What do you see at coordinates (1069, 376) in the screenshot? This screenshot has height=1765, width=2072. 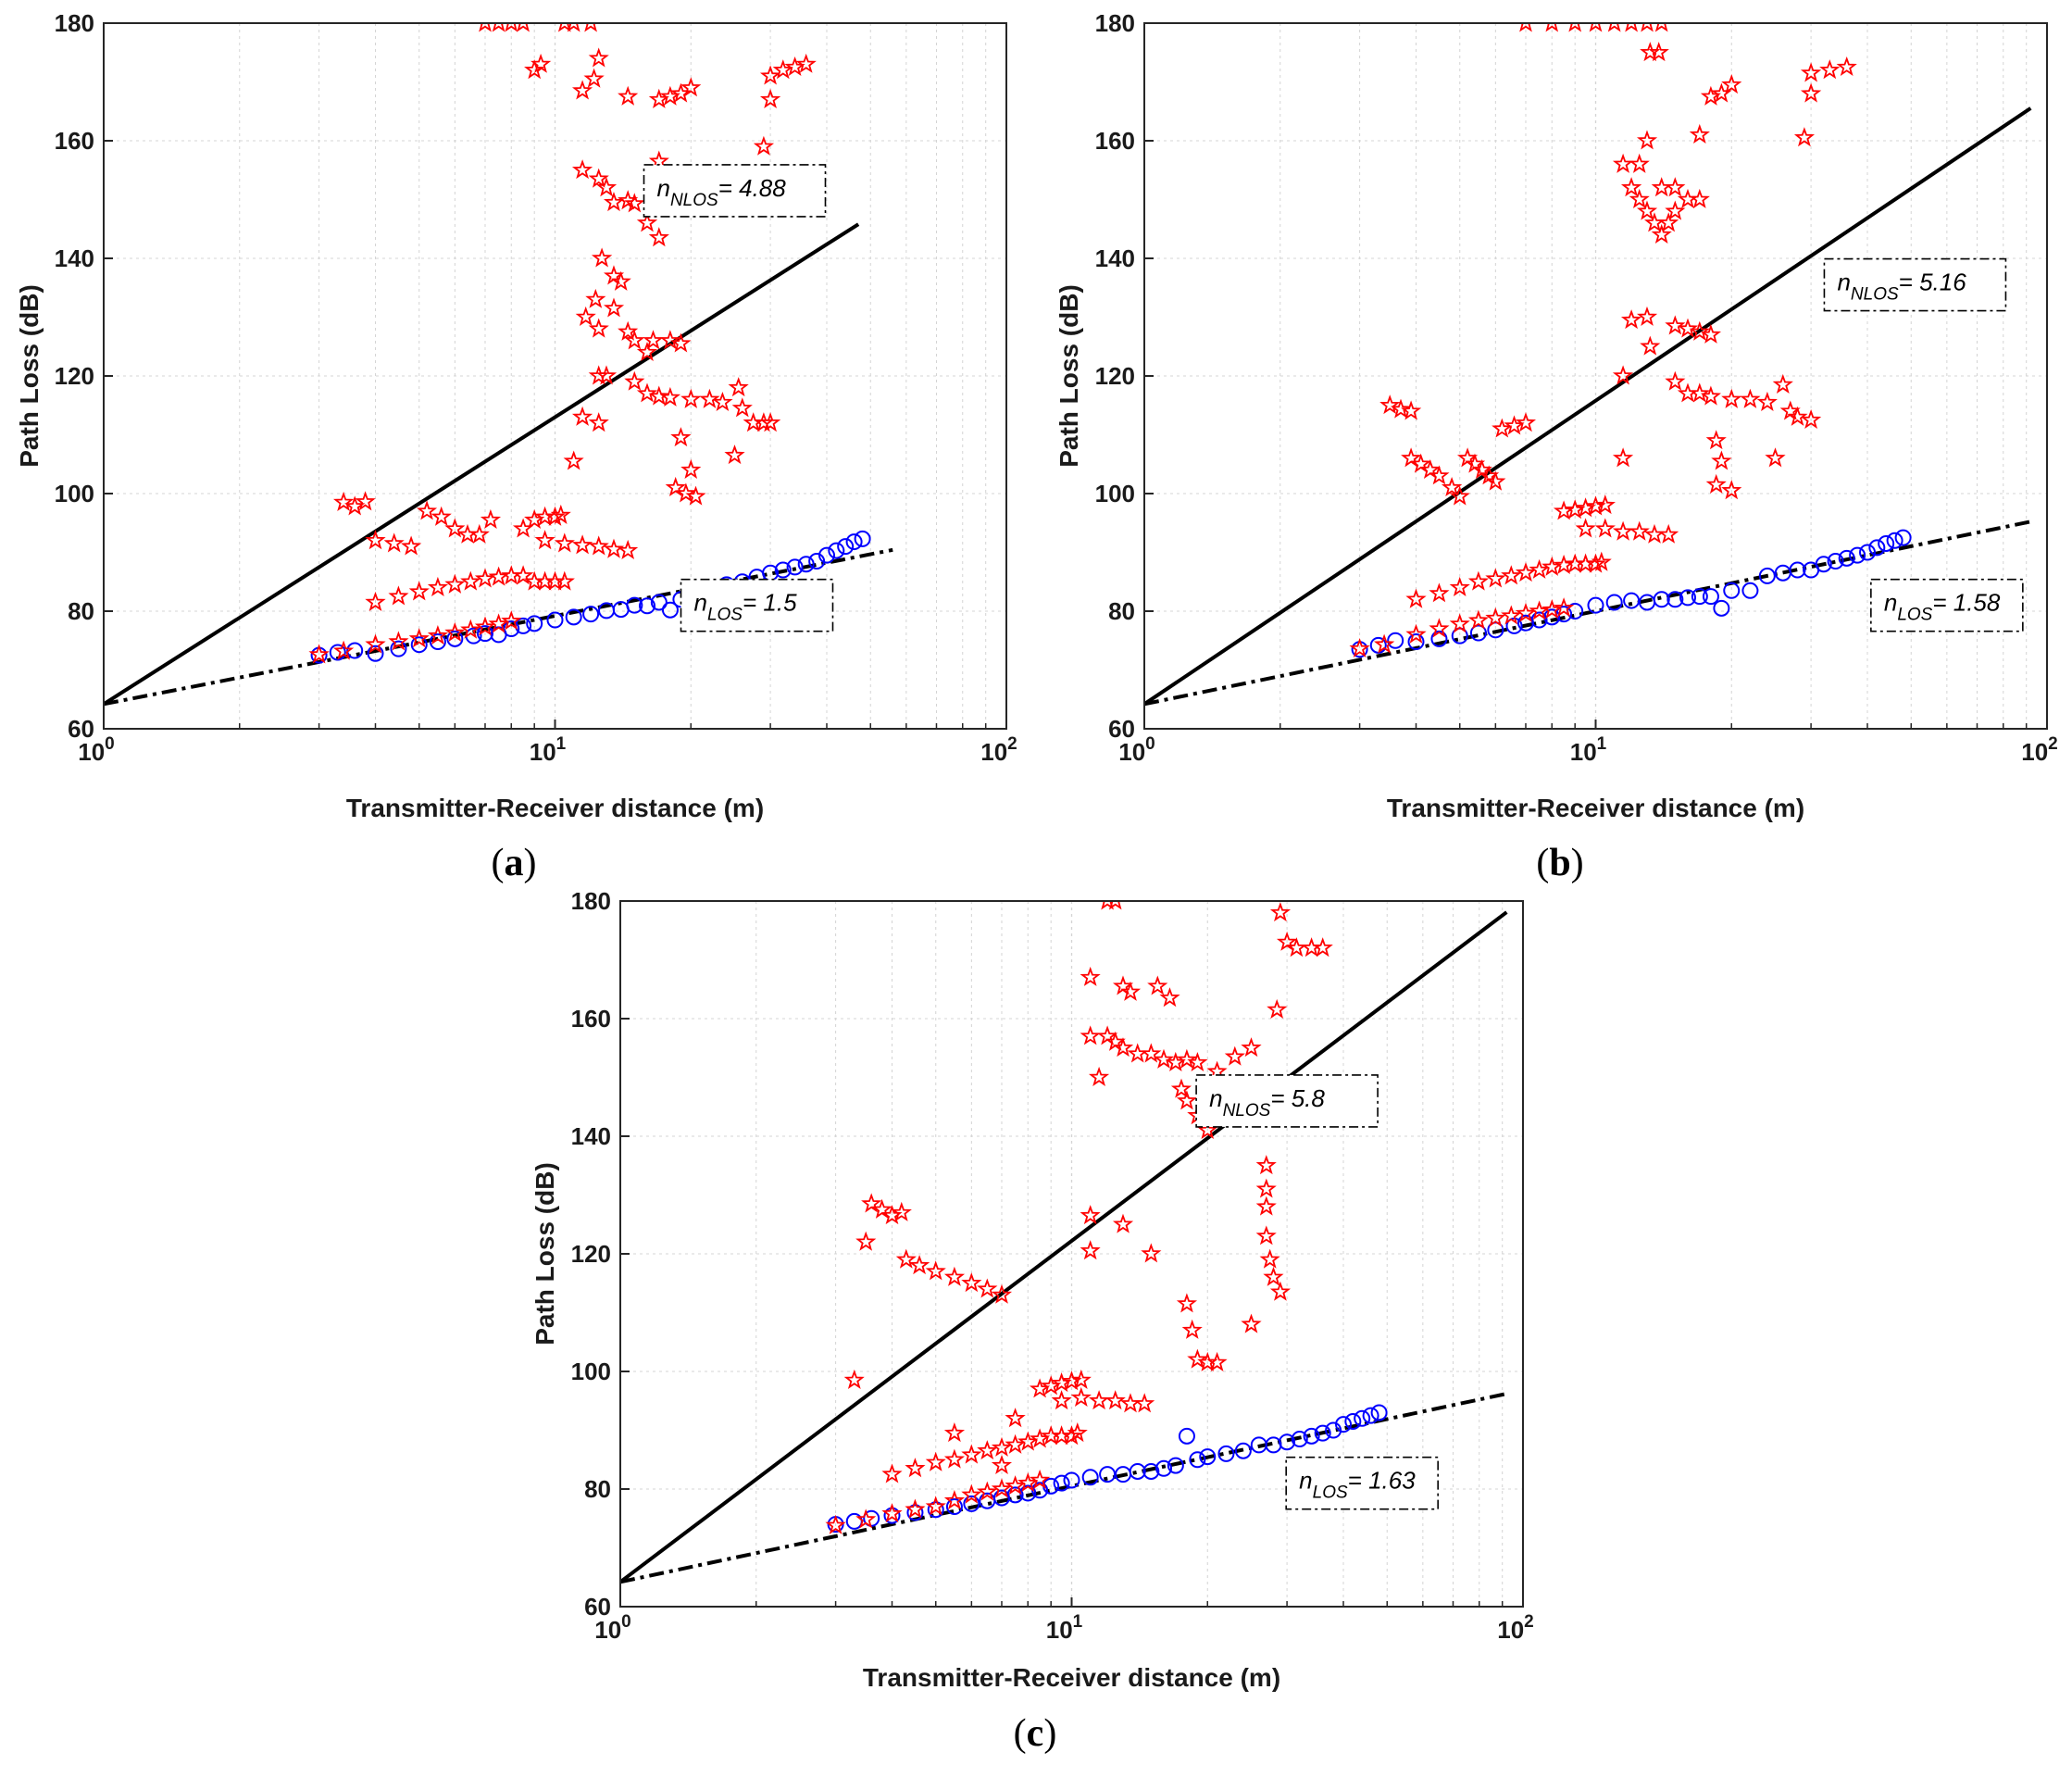 I see `y-axis-label-b: Path Loss (dB)` at bounding box center [1069, 376].